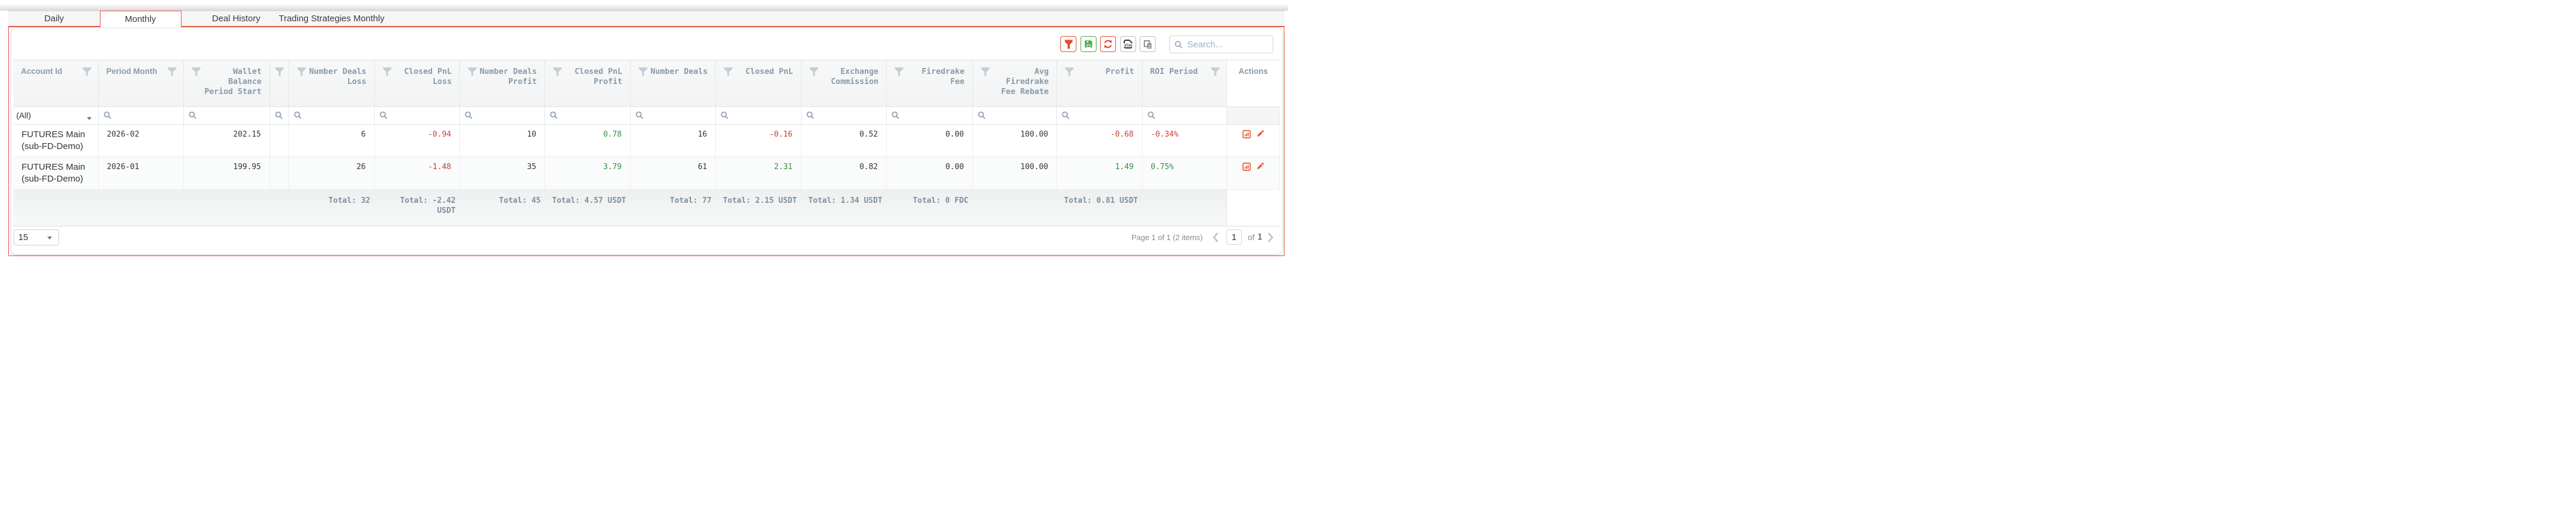 This screenshot has height=531, width=2576. Describe the element at coordinates (673, 116) in the screenshot. I see `filter-cell-number-deals` at that location.